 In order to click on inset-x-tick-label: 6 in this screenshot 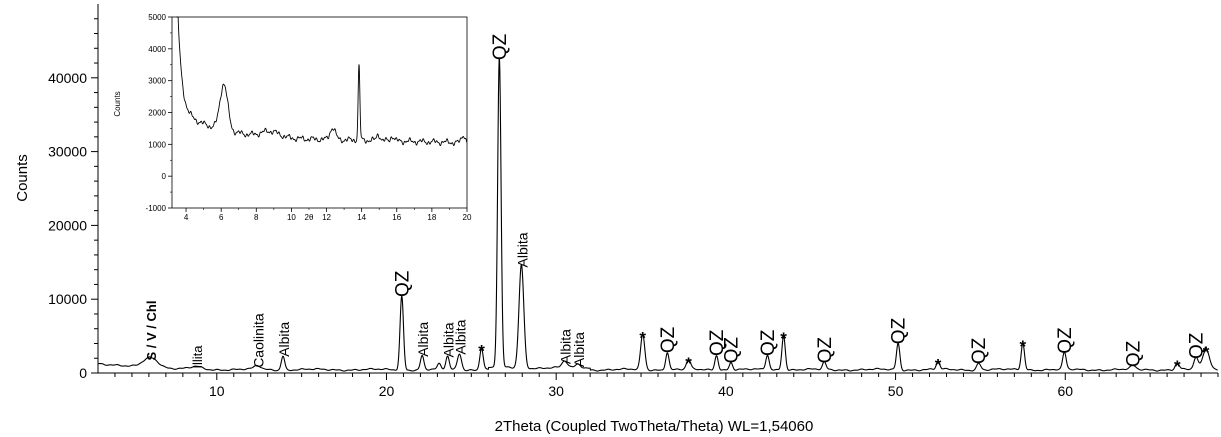, I will do `click(221, 217)`.